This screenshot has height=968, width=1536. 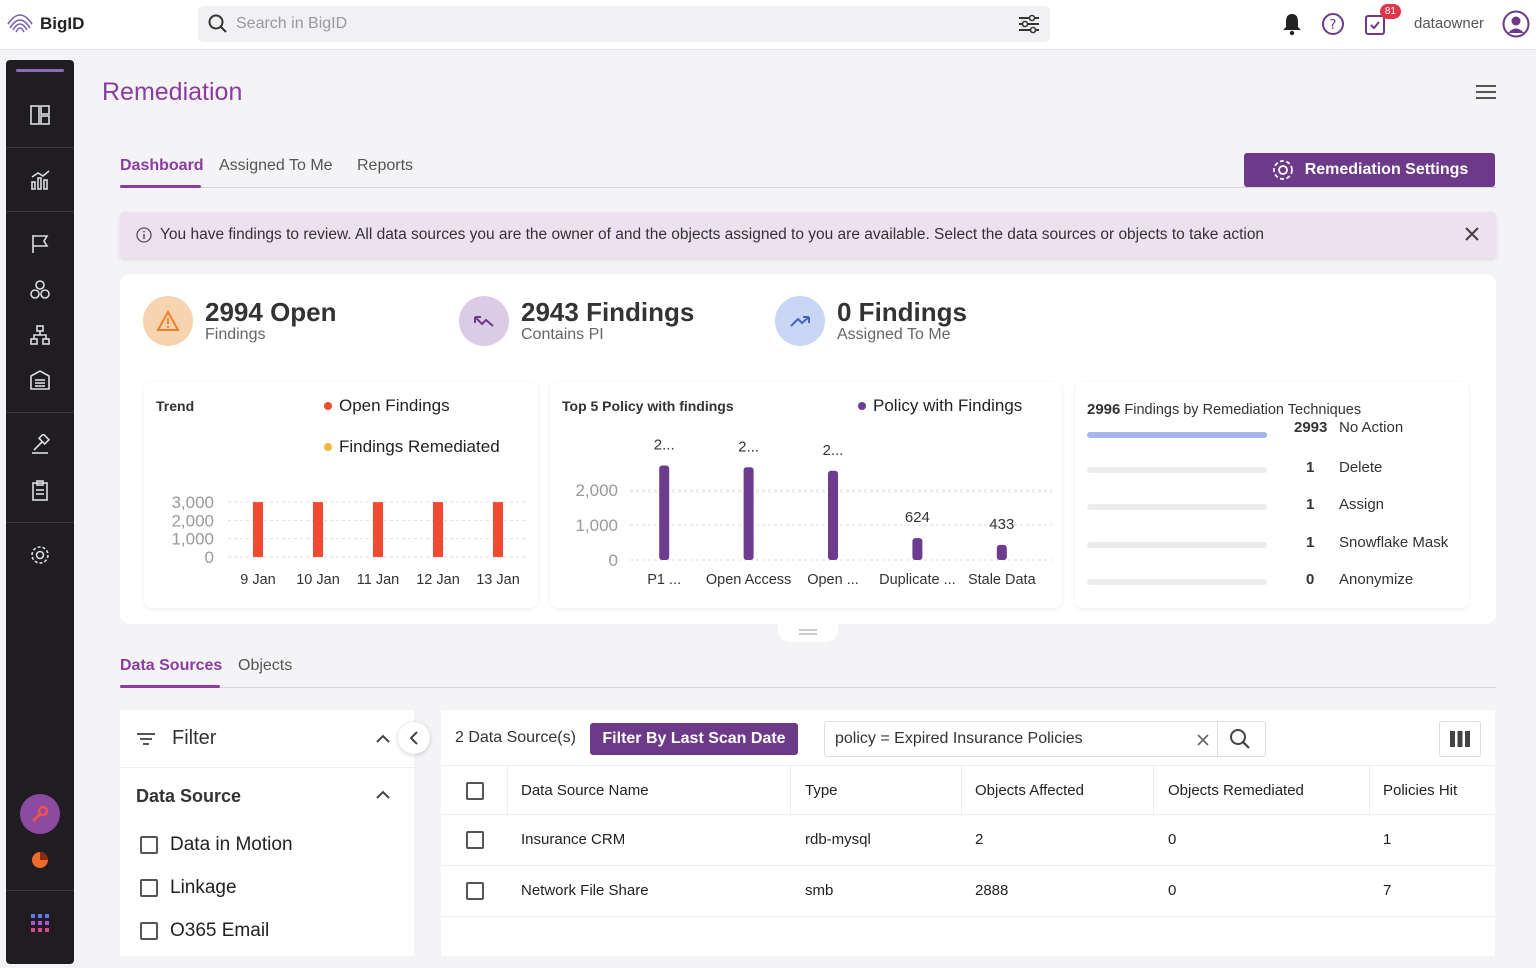 I want to click on remediation-icon, so click(x=40, y=445).